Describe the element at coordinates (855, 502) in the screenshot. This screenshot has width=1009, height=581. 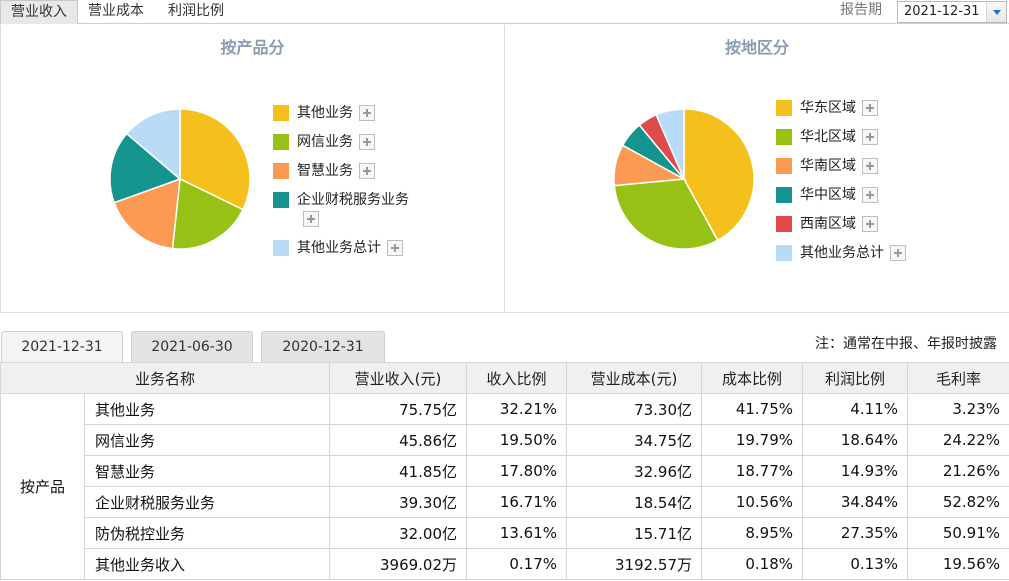
I see `cell-profit-ratio: 34.84%` at that location.